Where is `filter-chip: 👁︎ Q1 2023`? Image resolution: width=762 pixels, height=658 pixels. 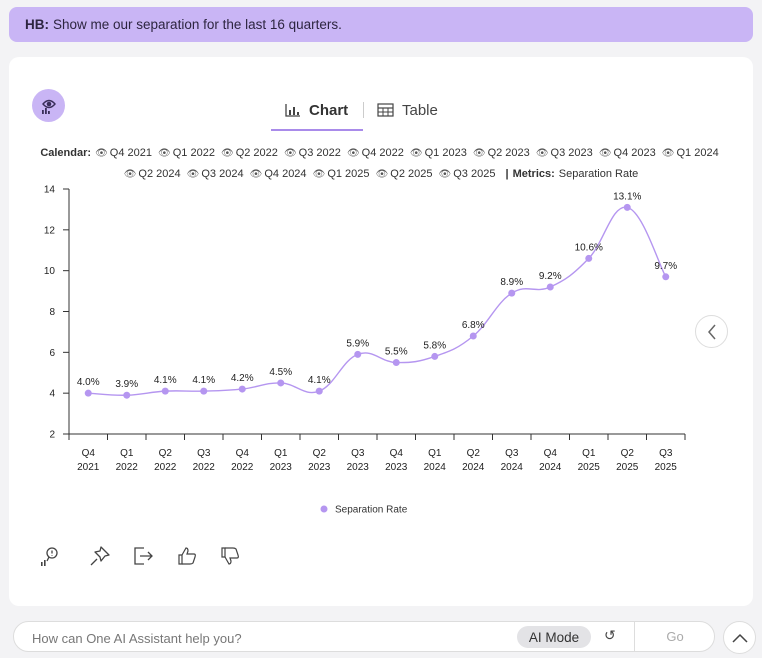 filter-chip: 👁︎ Q1 2023 is located at coordinates (438, 153).